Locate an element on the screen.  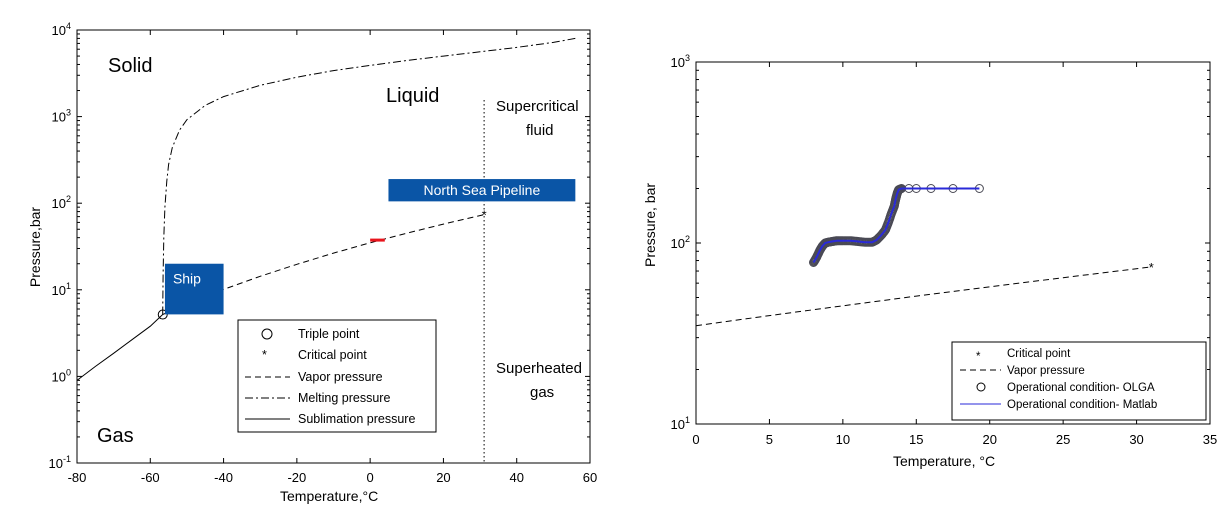
region-gas: Gas is located at coordinates (115, 436).